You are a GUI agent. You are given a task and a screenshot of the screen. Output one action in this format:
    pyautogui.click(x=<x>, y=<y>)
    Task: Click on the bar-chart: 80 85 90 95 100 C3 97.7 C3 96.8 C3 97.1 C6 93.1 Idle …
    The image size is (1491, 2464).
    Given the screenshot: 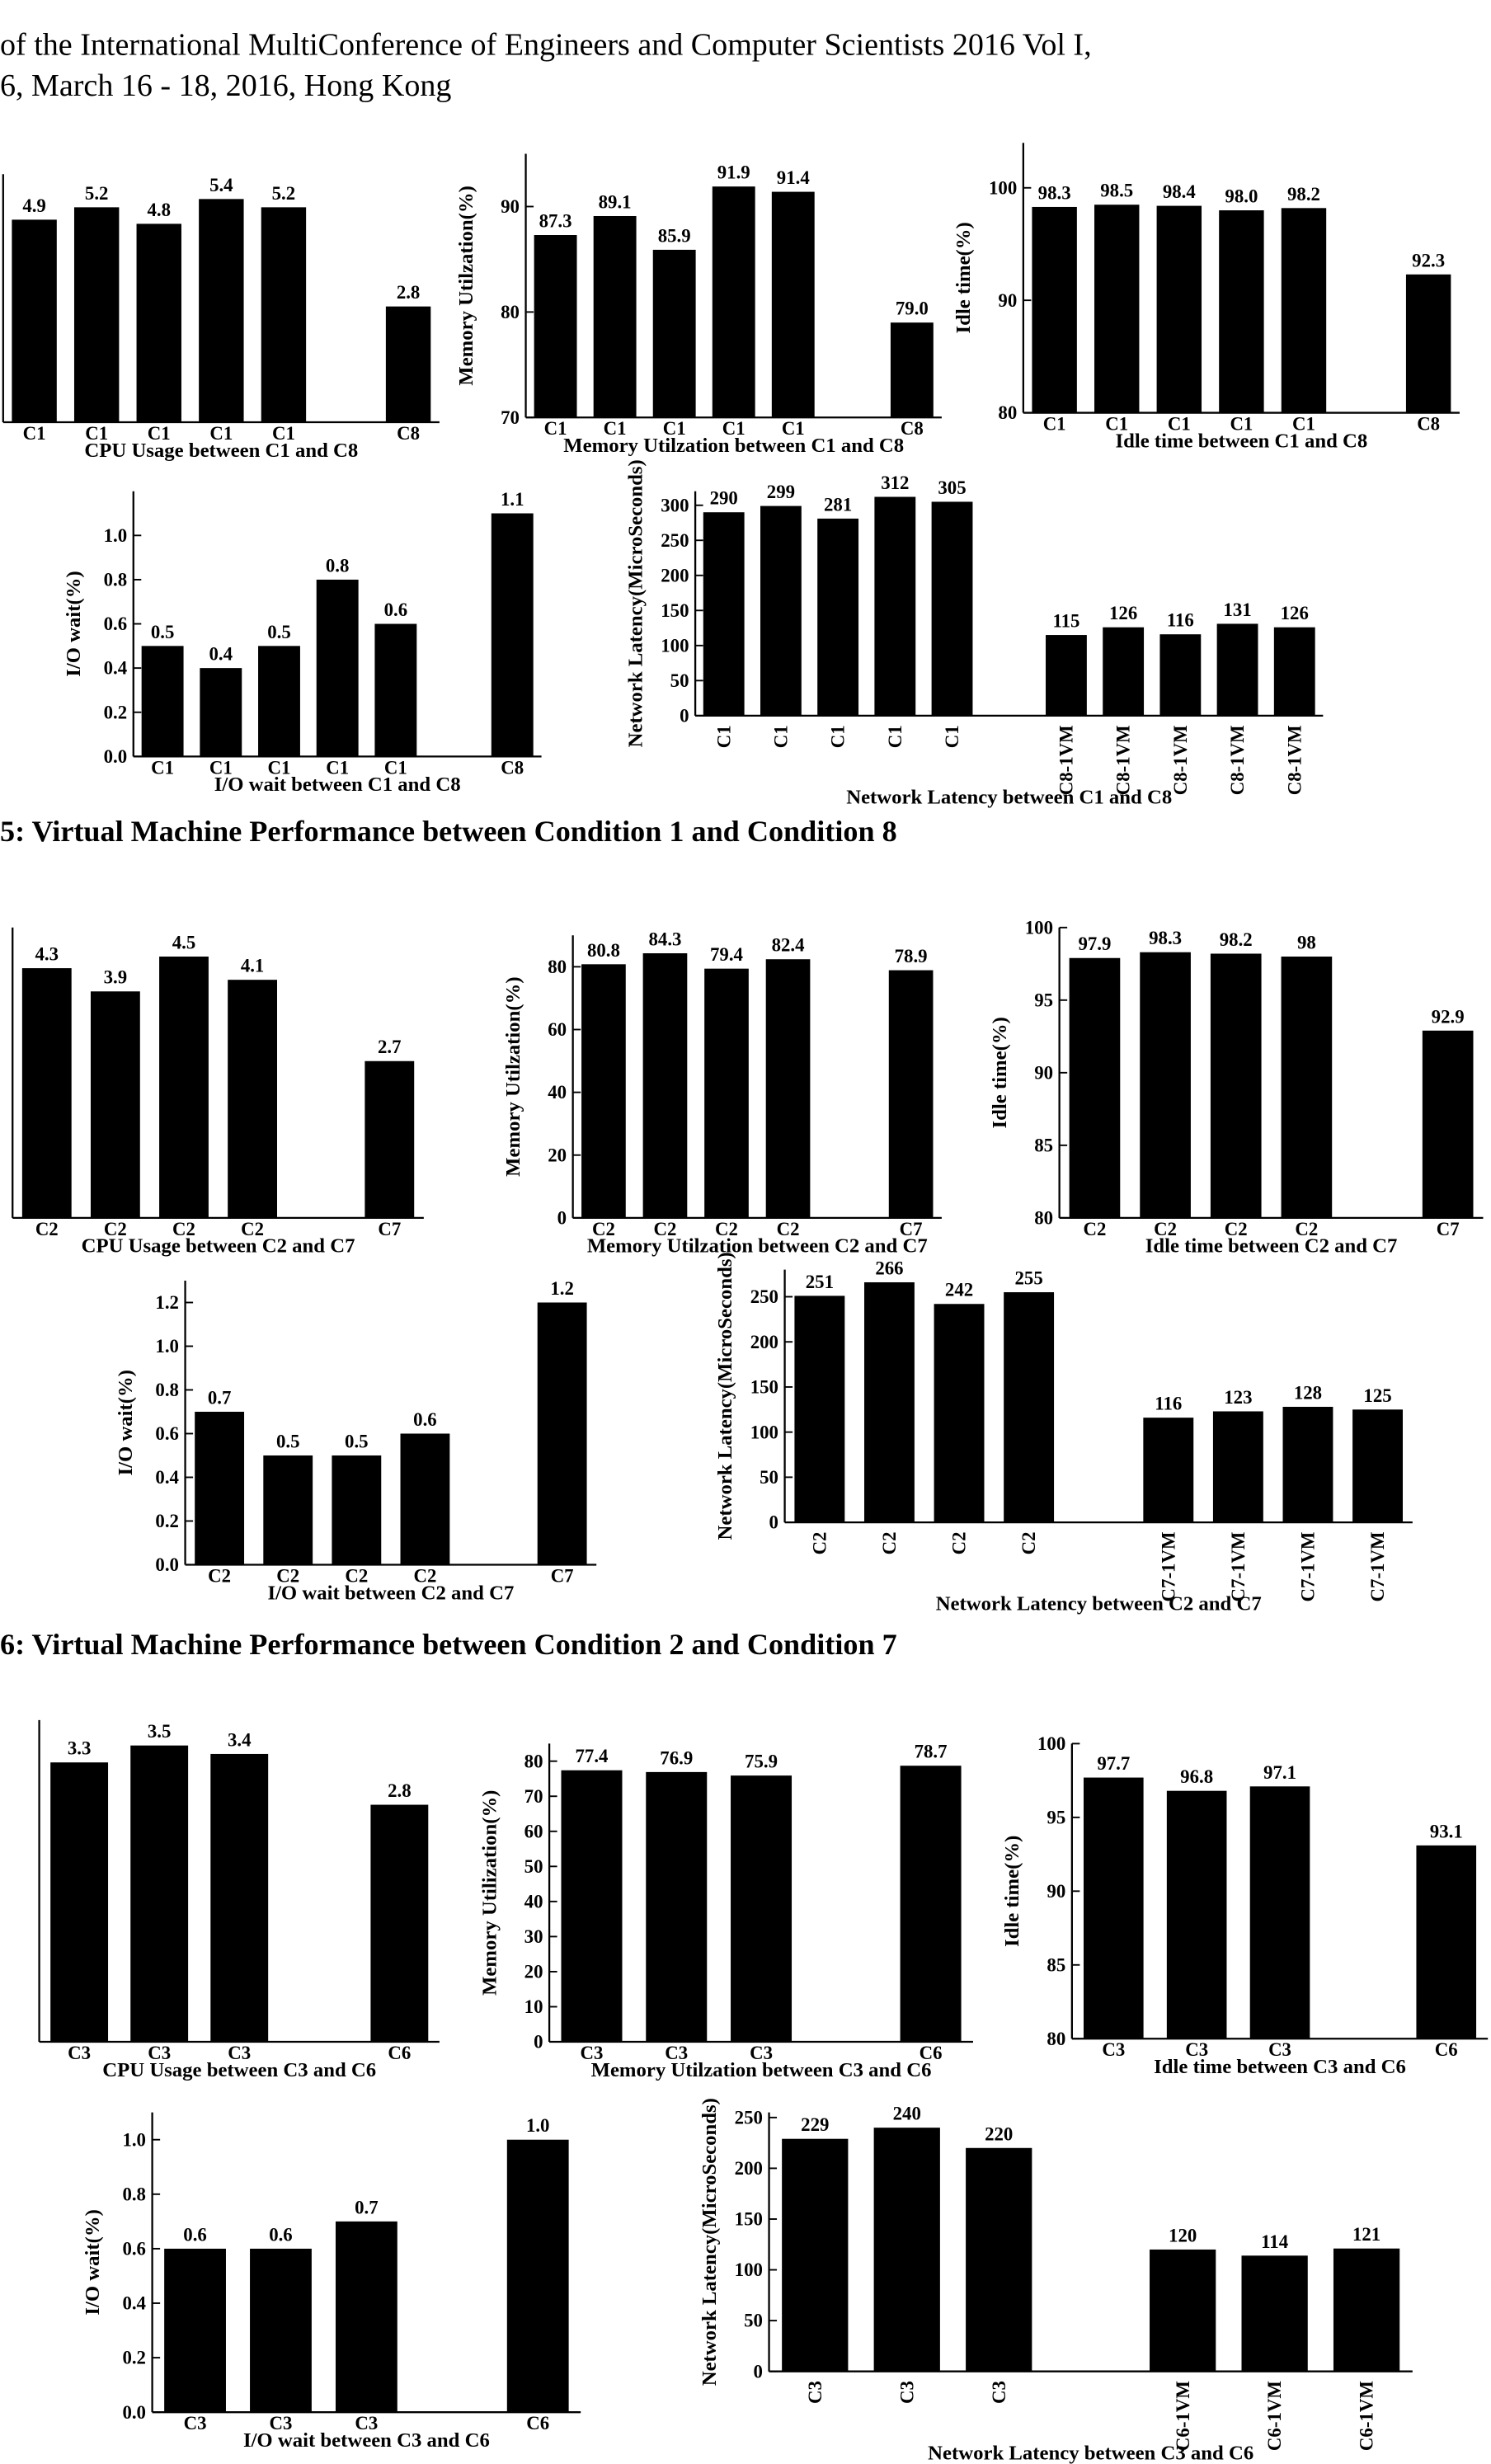 What is the action you would take?
    pyautogui.click(x=1245, y=1905)
    